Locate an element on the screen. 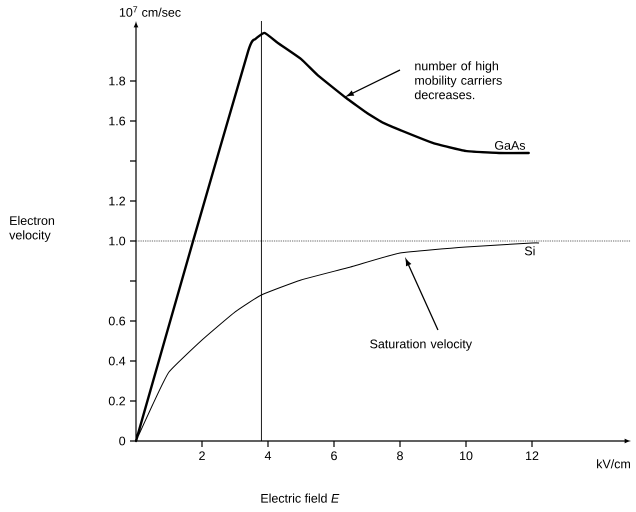 This screenshot has width=636, height=512. series-label: Si is located at coordinates (529, 251).